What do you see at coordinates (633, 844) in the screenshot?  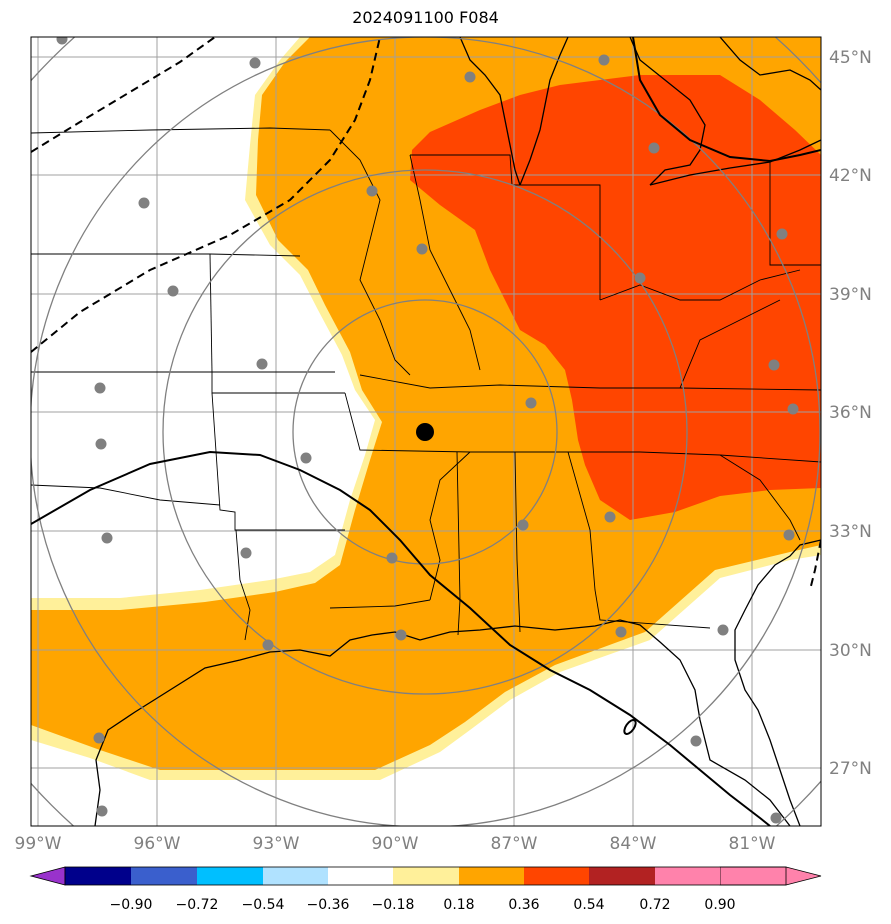 I see `lon-label-84: 84°W` at bounding box center [633, 844].